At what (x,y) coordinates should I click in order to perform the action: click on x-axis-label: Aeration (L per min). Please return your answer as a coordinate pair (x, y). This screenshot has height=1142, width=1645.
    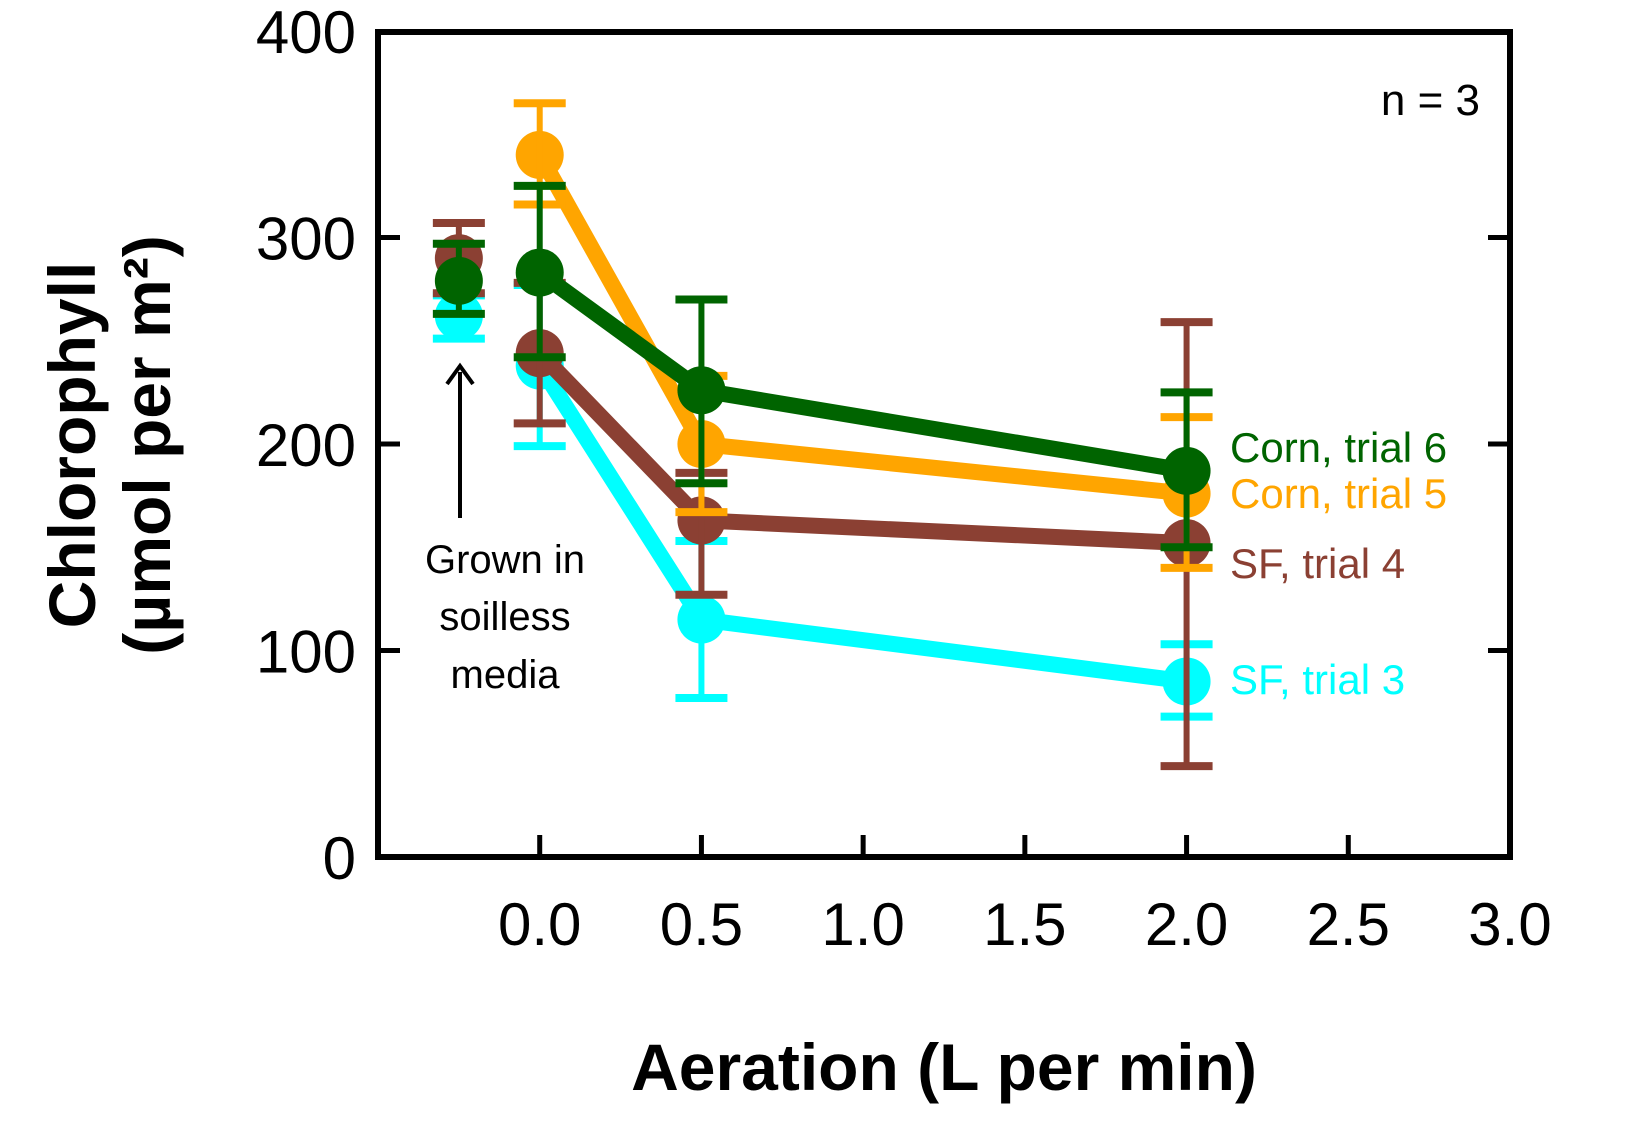
    Looking at the image, I should click on (944, 1067).